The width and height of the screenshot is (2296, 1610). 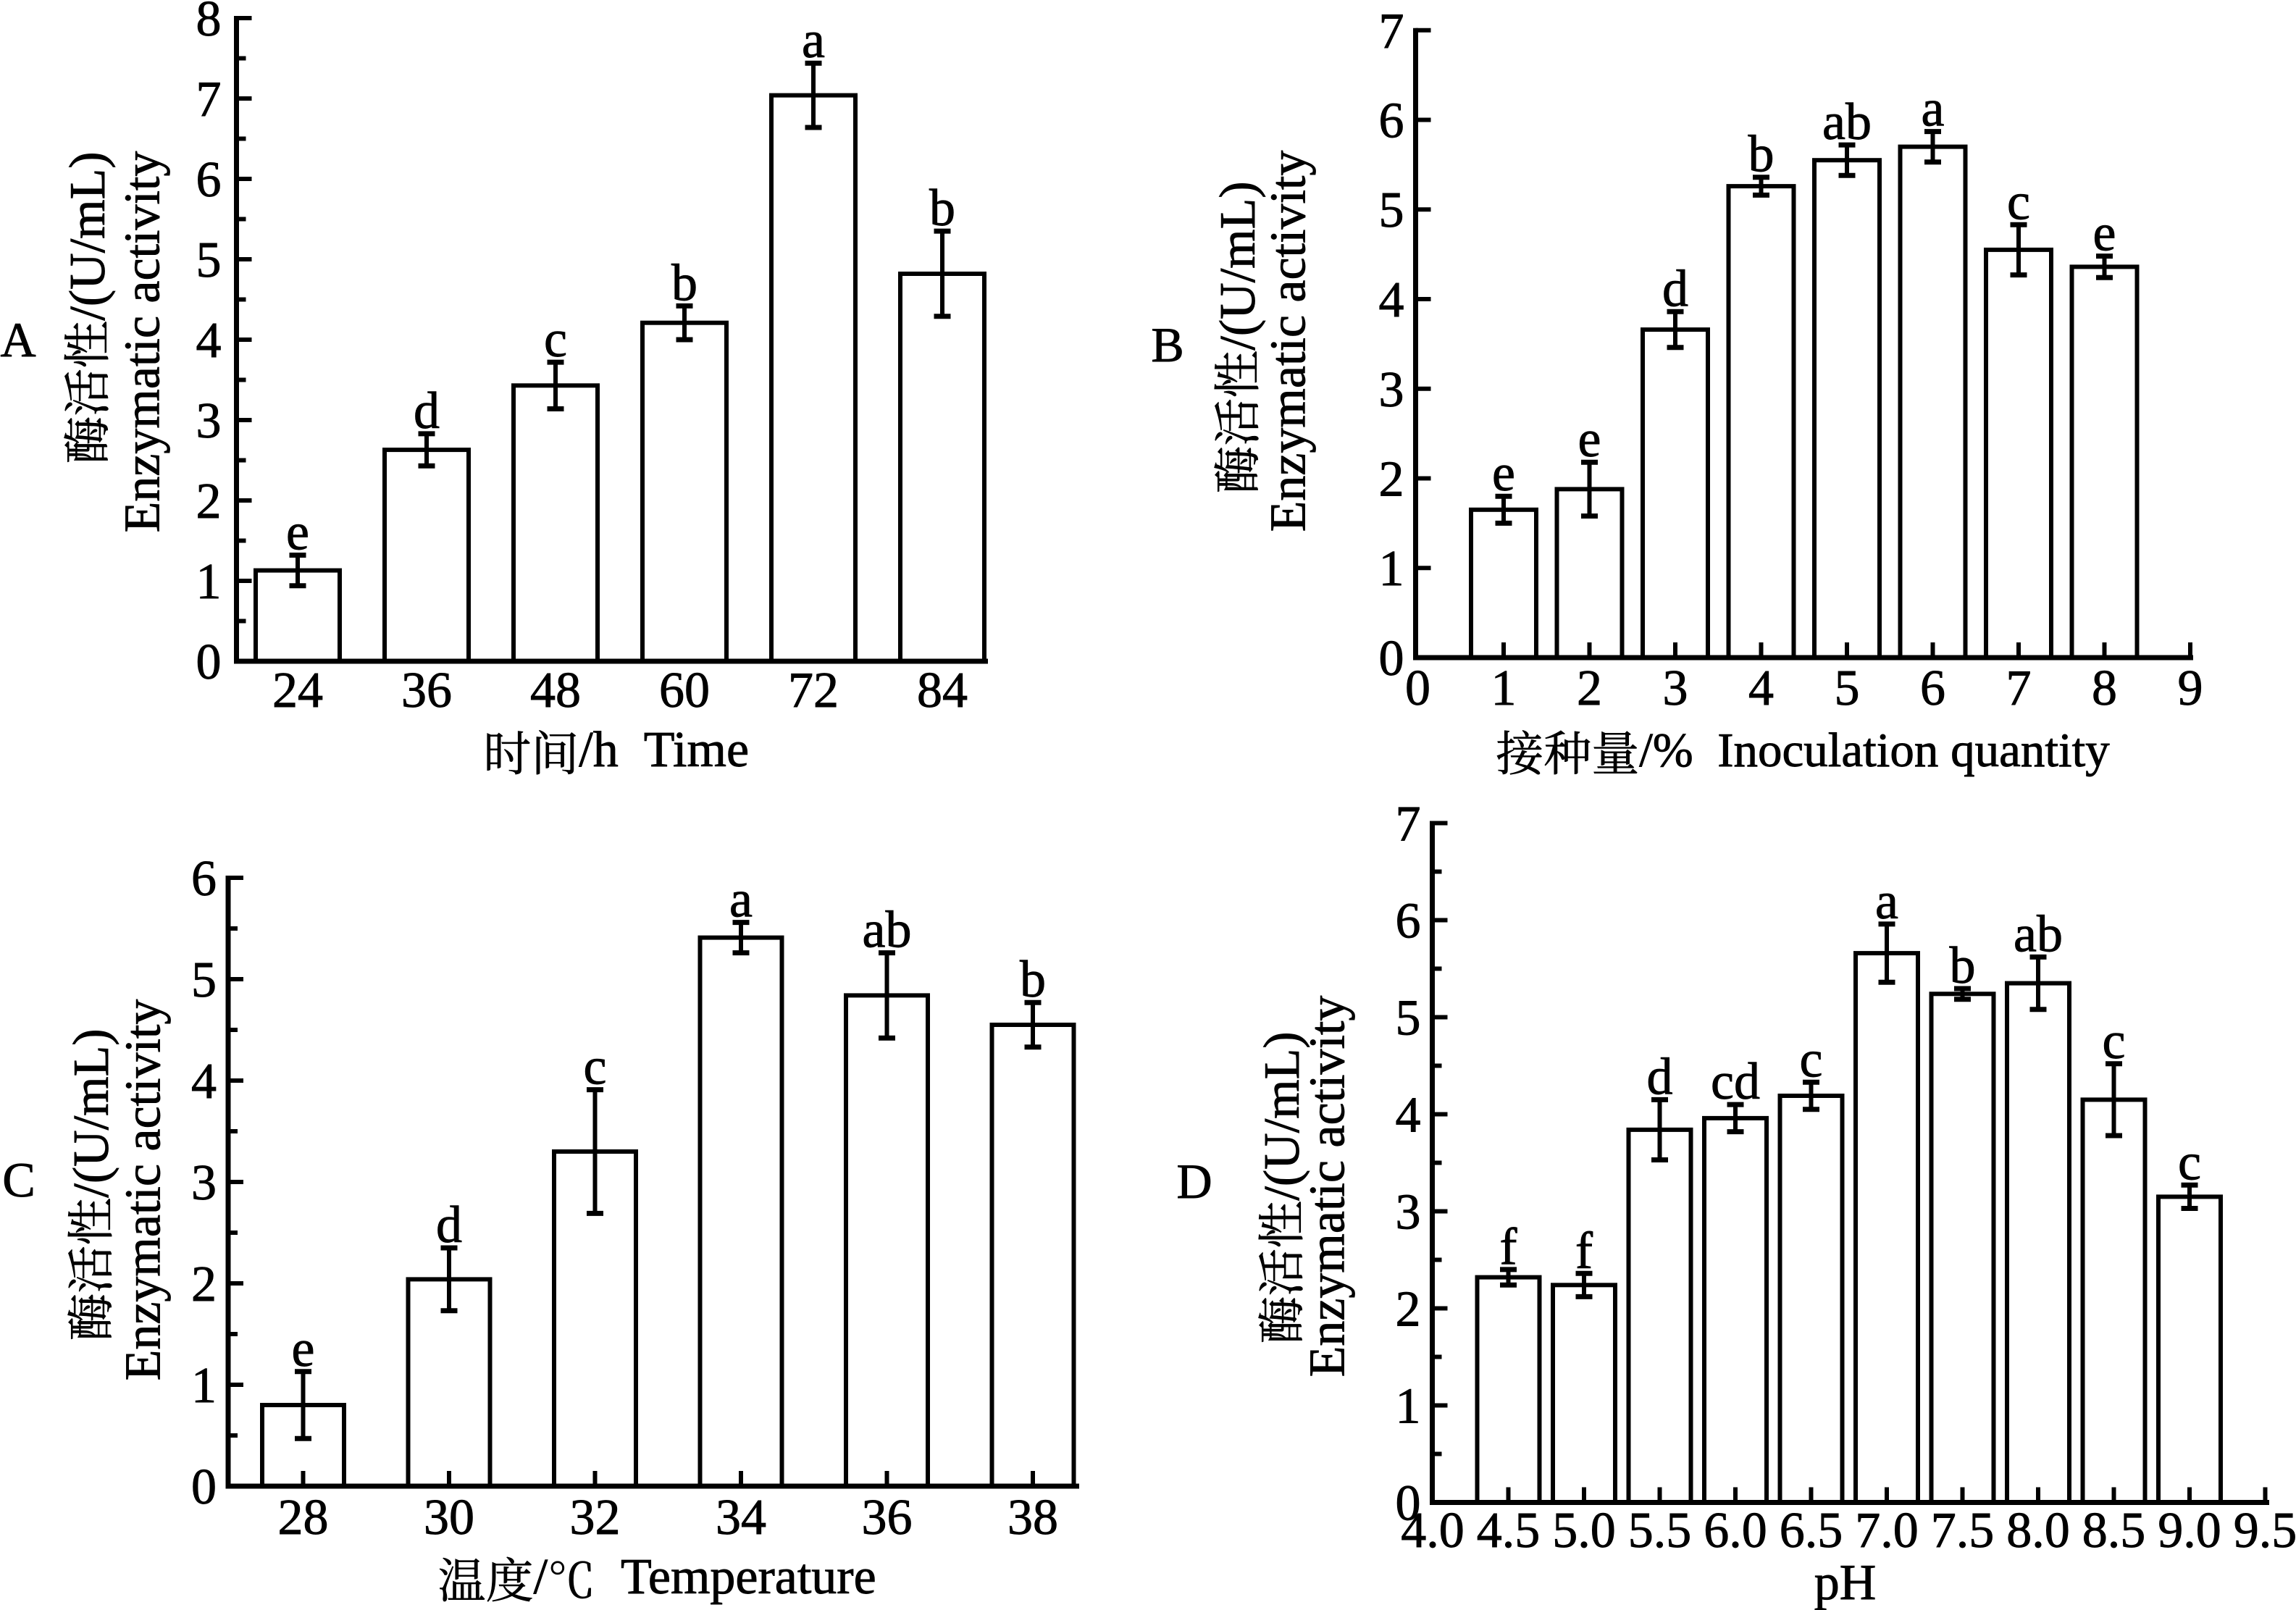 I want to click on svg-text: 60, so click(x=684, y=690).